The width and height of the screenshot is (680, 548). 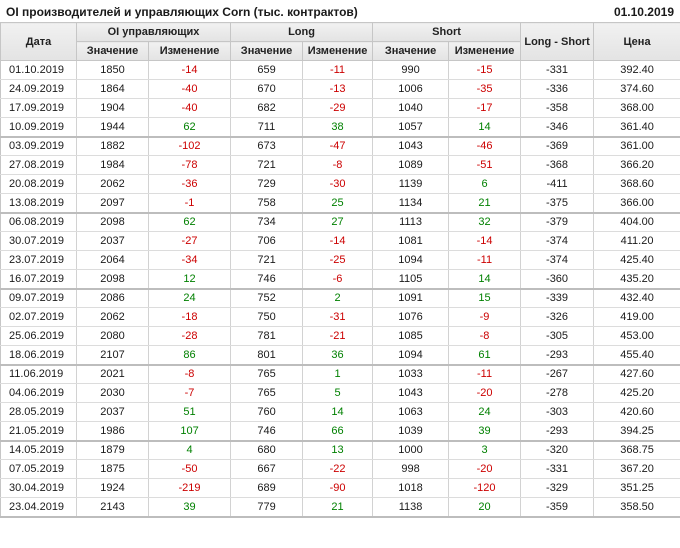 I want to click on cell-date: 01.10.2019, so click(x=38, y=70).